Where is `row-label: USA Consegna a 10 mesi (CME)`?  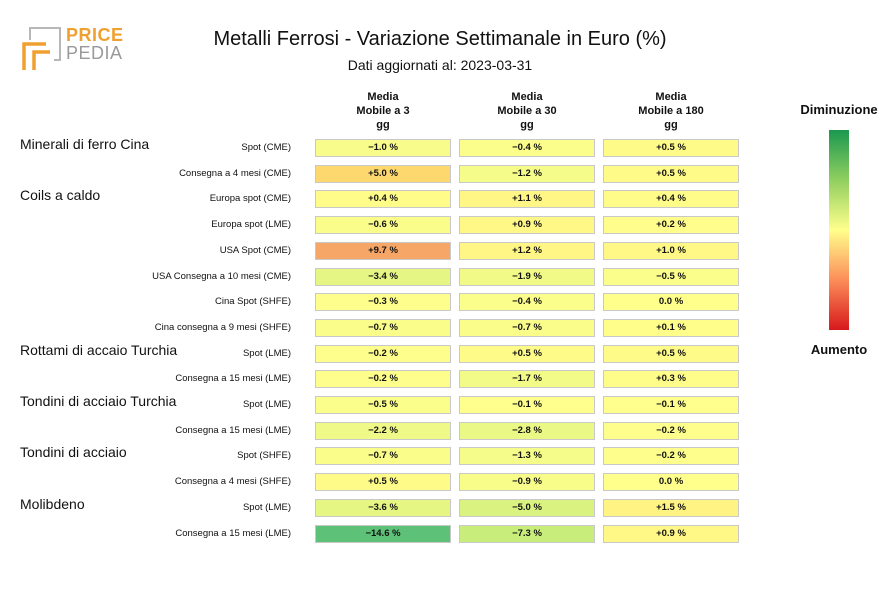 row-label: USA Consegna a 10 mesi (CME) is located at coordinates (221, 276).